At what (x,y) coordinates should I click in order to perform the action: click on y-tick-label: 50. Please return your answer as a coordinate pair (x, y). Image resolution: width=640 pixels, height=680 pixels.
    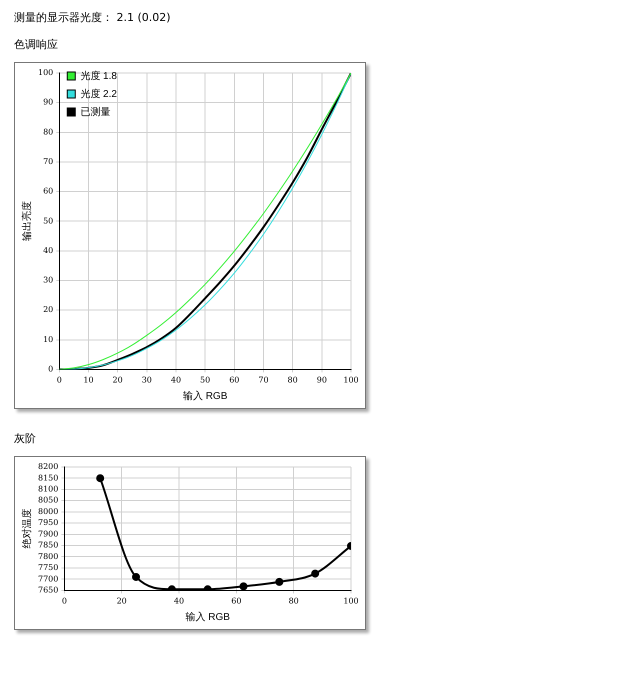
    Looking at the image, I should click on (48, 221).